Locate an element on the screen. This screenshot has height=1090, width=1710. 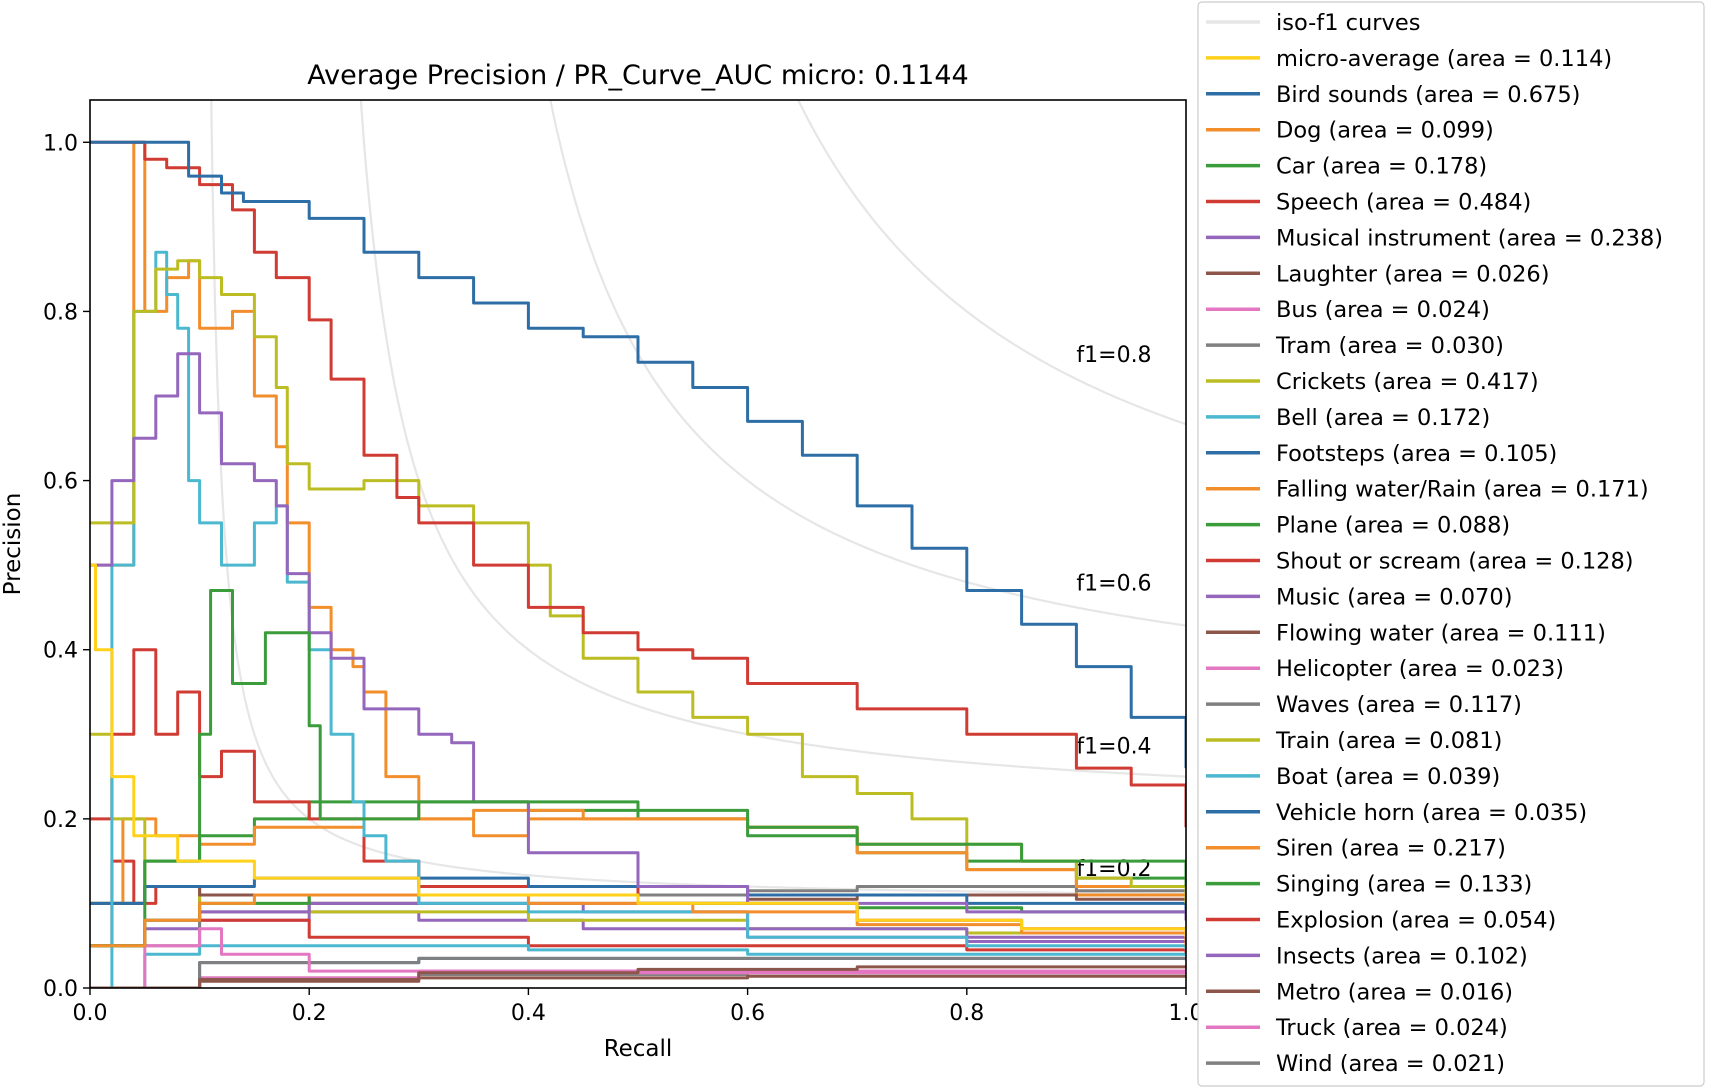
legend-label: Insects (area = 0.102) is located at coordinates (1402, 956).